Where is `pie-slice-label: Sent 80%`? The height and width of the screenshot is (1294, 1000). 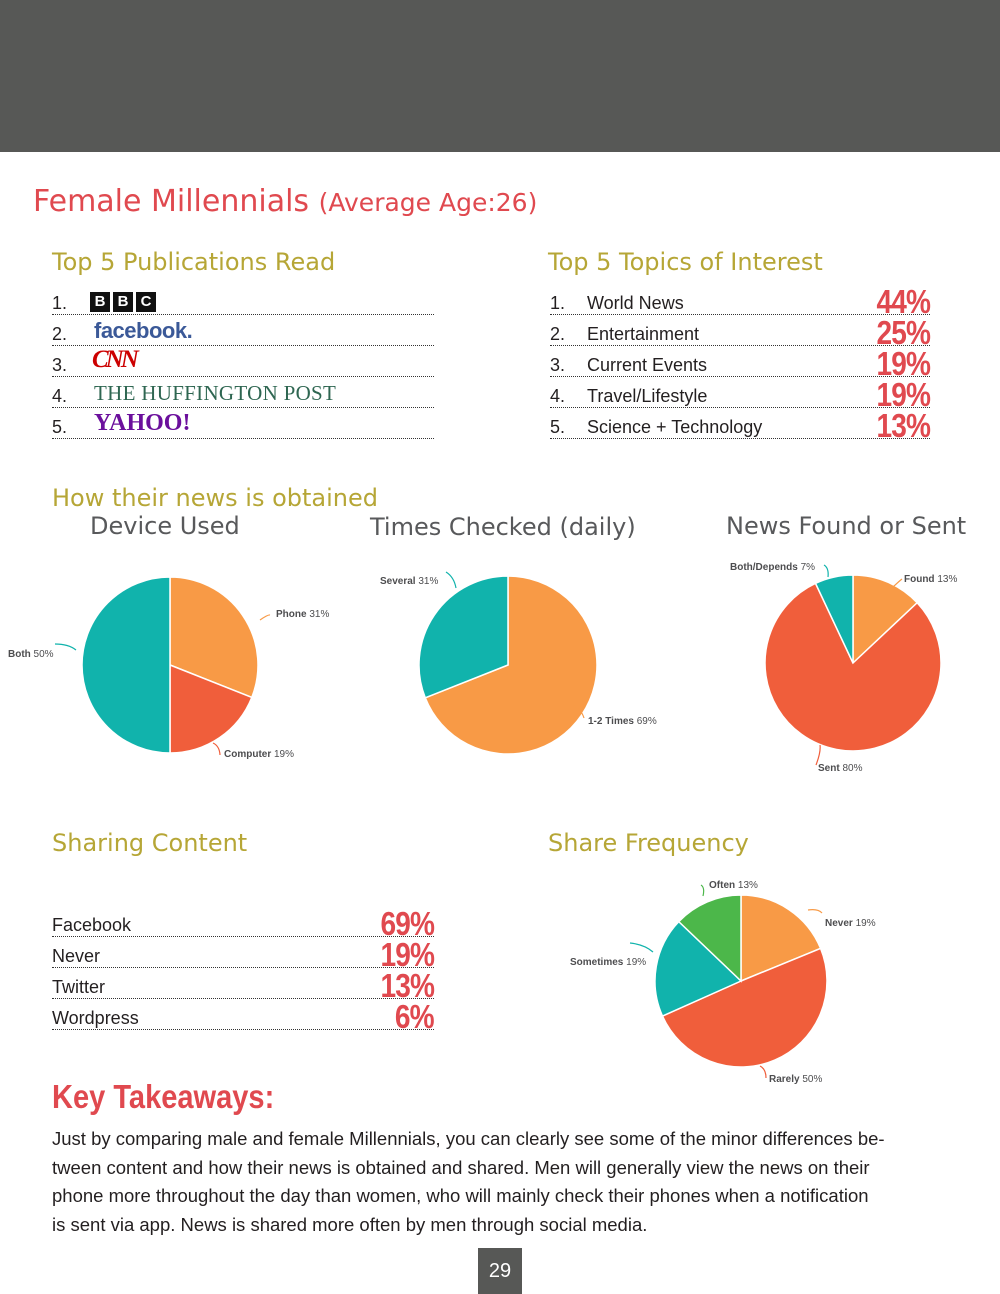 pie-slice-label: Sent 80% is located at coordinates (840, 768).